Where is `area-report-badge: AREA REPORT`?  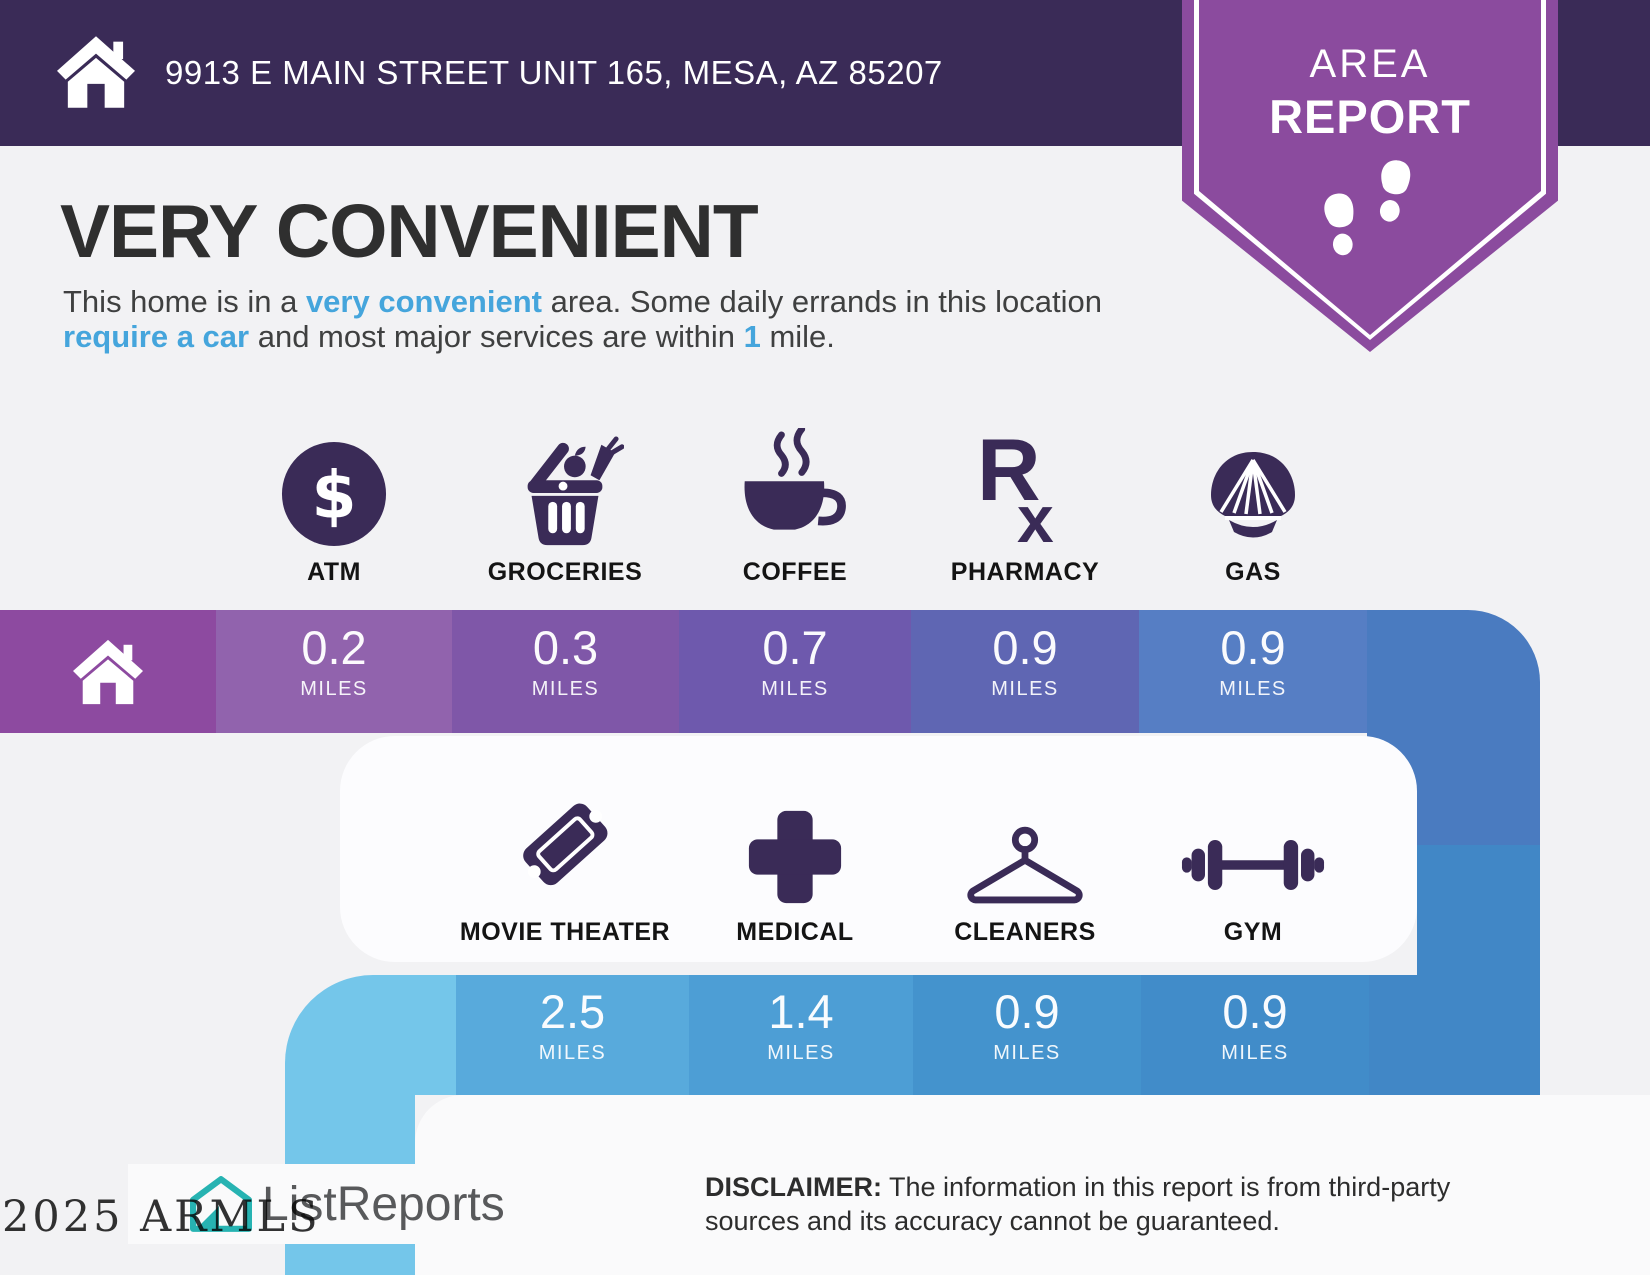
area-report-badge: AREA REPORT is located at coordinates (1370, 176).